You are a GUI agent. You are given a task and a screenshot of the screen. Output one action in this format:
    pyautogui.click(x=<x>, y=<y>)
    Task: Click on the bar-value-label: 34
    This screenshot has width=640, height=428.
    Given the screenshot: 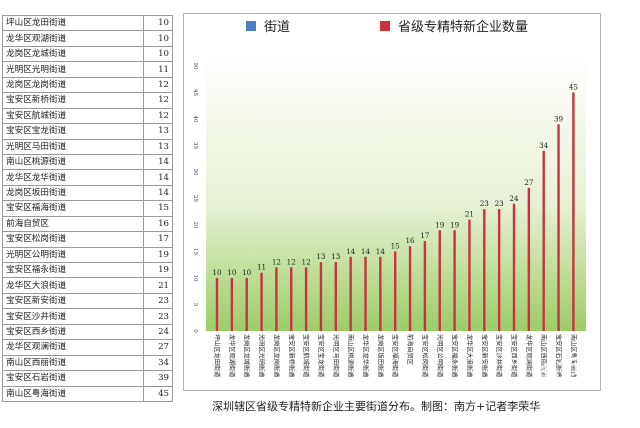 What is the action you would take?
    pyautogui.click(x=544, y=145)
    